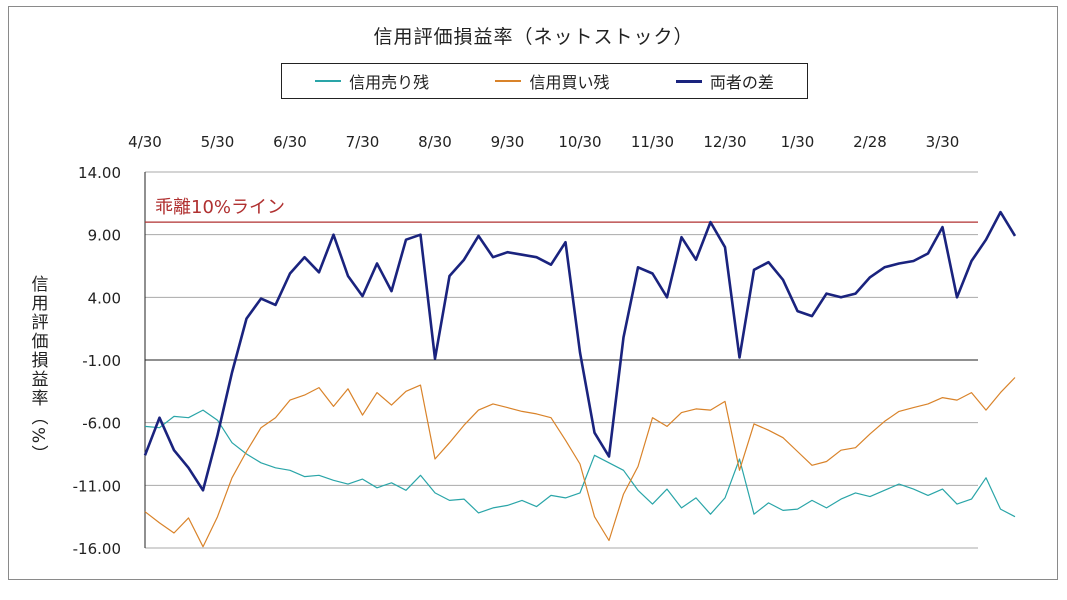 The height and width of the screenshot is (600, 1067). I want to click on x-tick-label: 1/30, so click(798, 142).